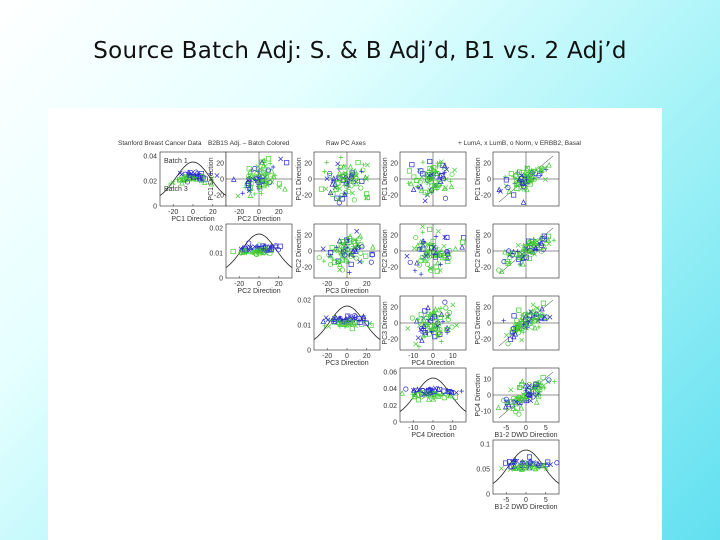 The width and height of the screenshot is (720, 540). Describe the element at coordinates (258, 291) in the screenshot. I see `x-axis-label: PC2 Direction` at that location.